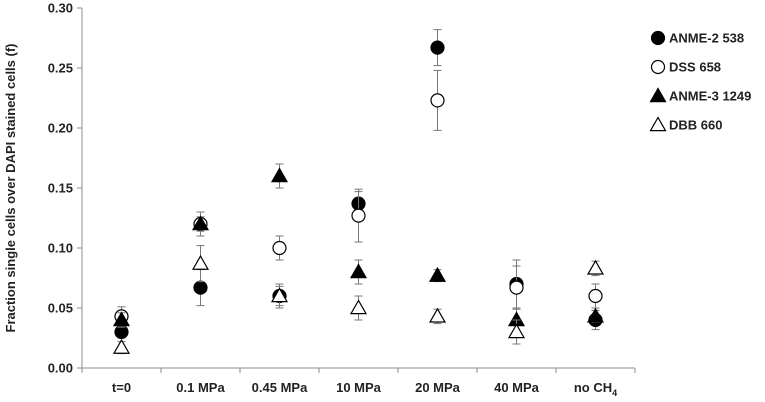  What do you see at coordinates (695, 125) in the screenshot?
I see `legend-label: DBB 660` at bounding box center [695, 125].